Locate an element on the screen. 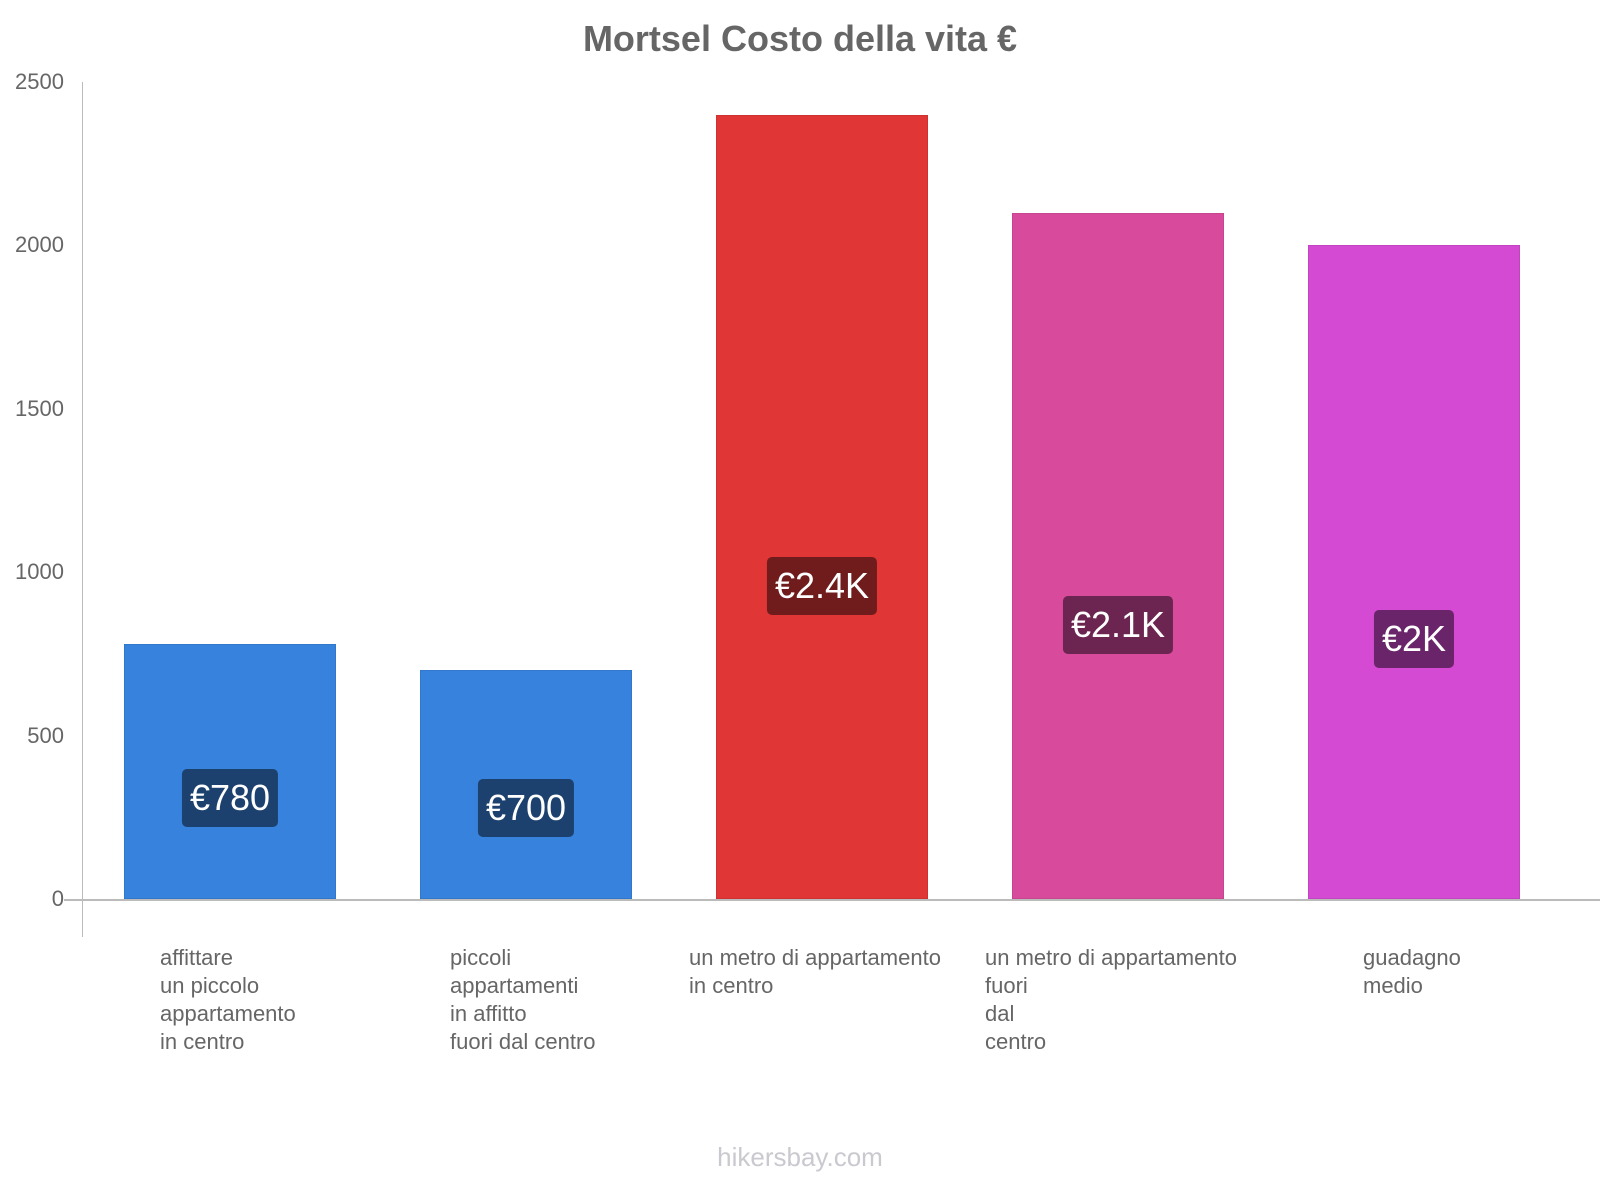 This screenshot has height=1200, width=1600. y-tick-label: 0 is located at coordinates (57, 898).